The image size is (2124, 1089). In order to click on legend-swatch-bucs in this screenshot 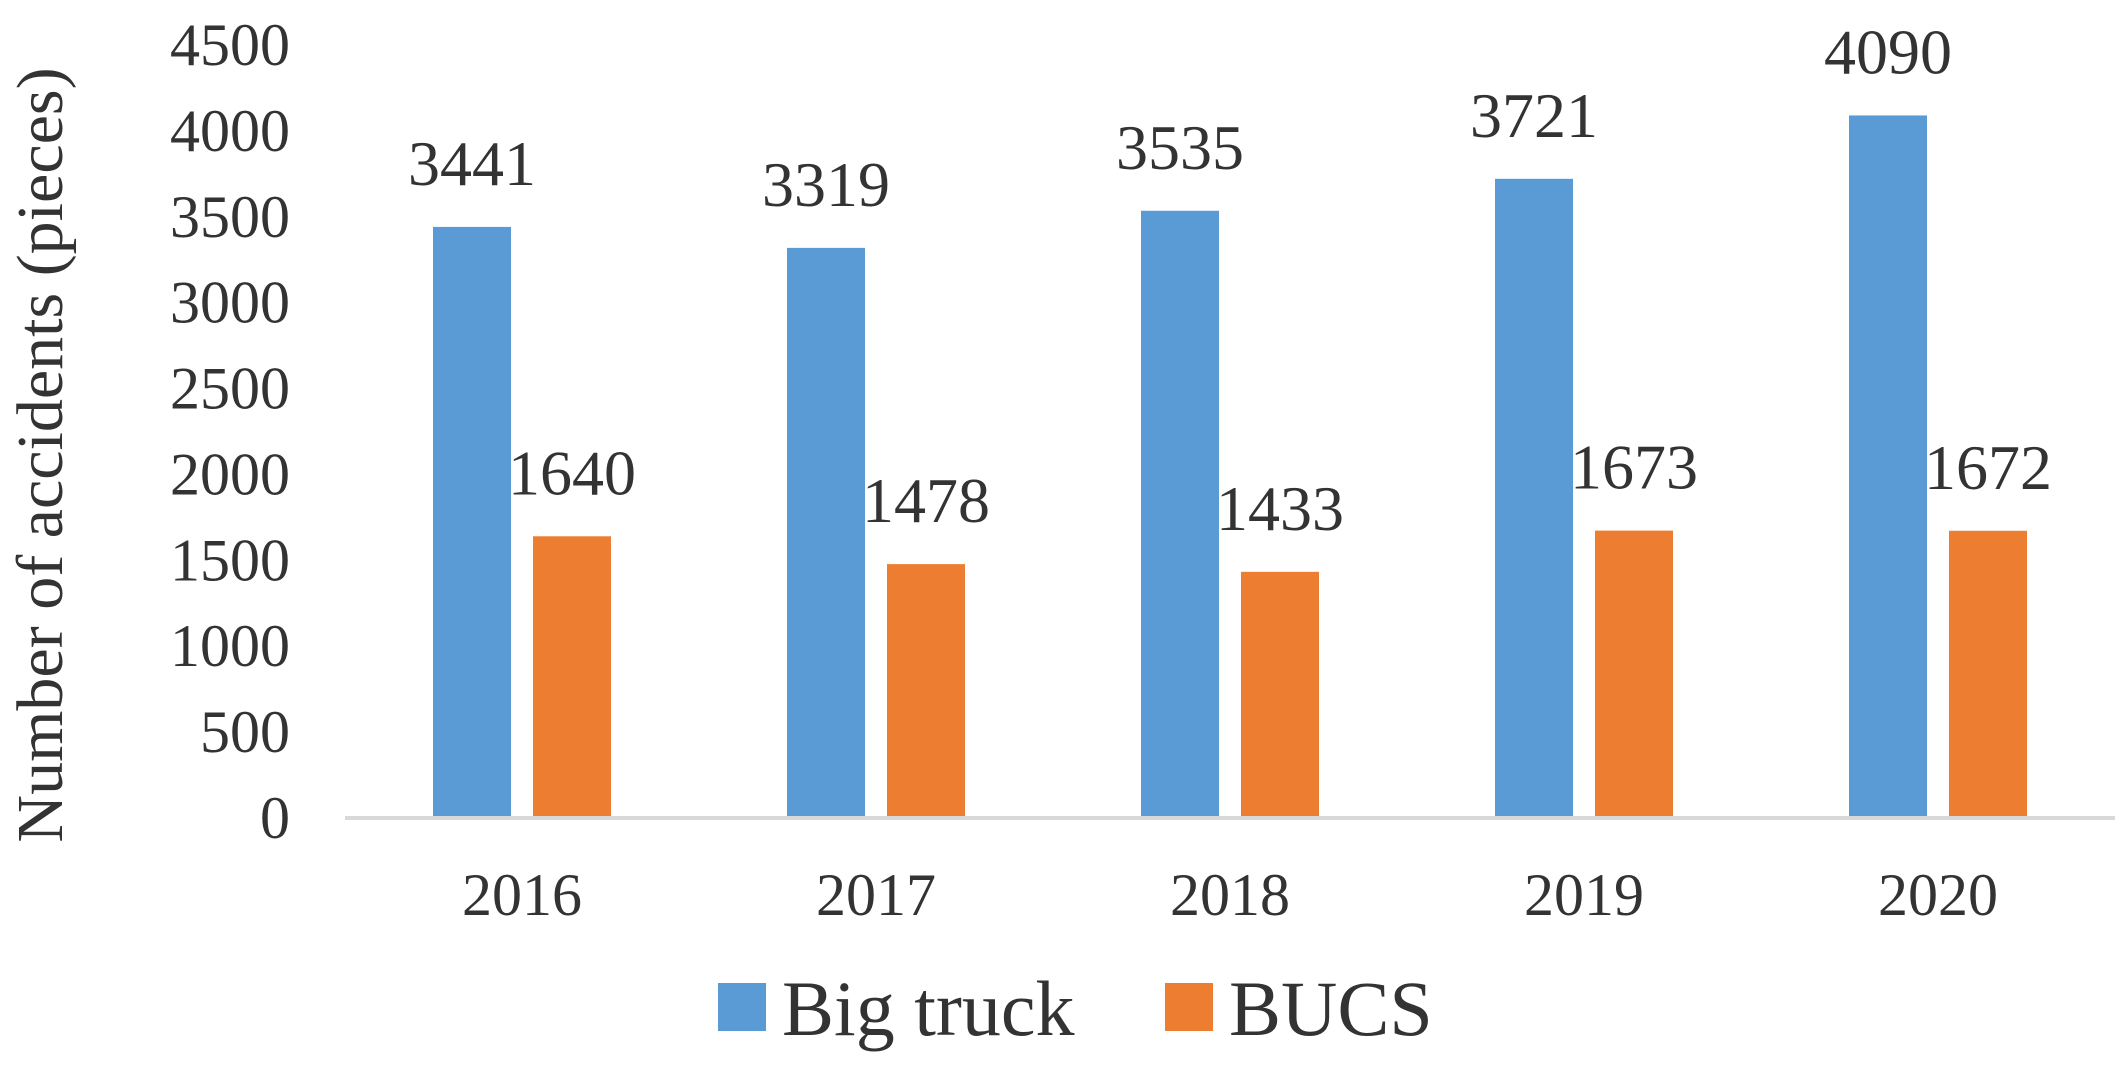, I will do `click(1189, 1007)`.